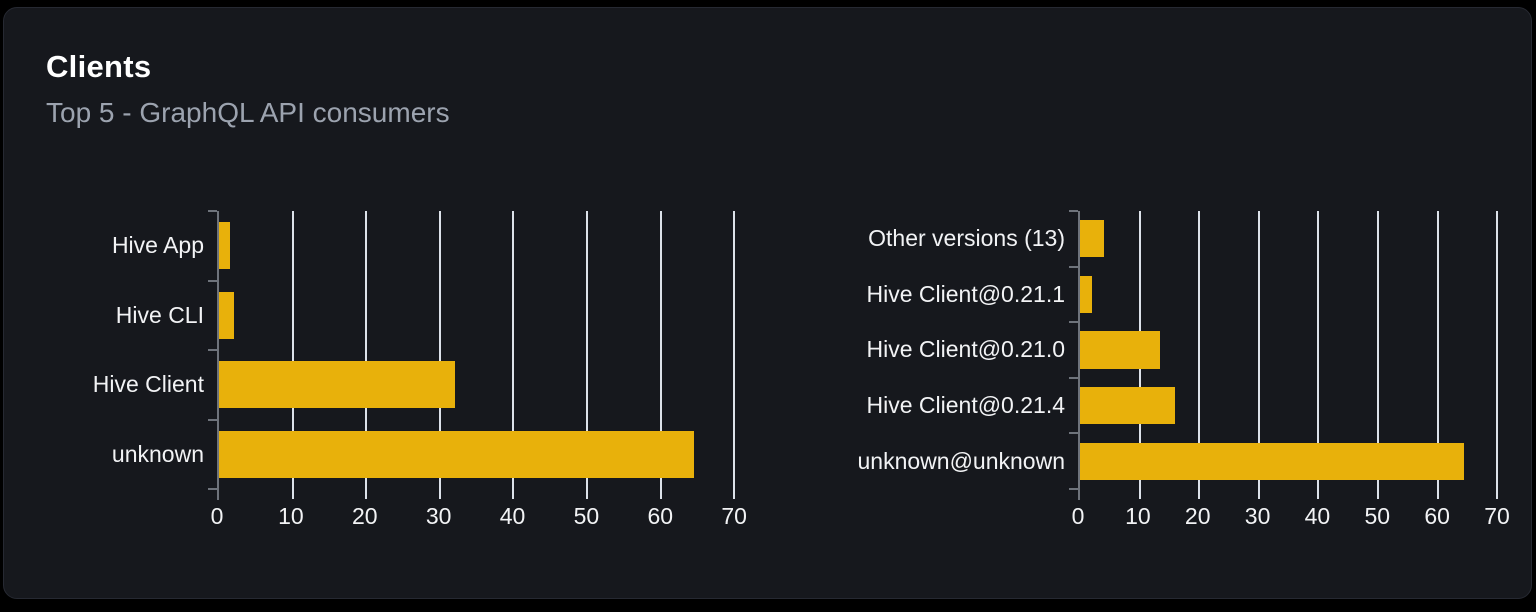 The image size is (1536, 612). I want to click on card-title: Clients, so click(99, 66).